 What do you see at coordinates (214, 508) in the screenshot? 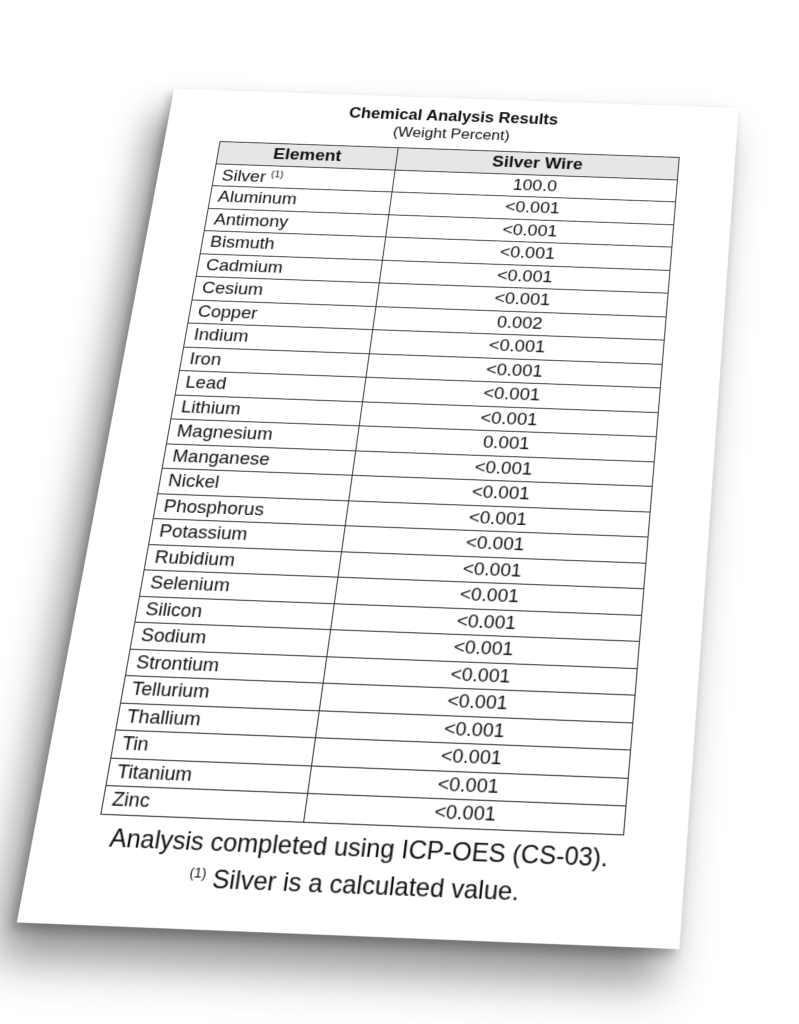
I see `element-name: Phosphorus` at bounding box center [214, 508].